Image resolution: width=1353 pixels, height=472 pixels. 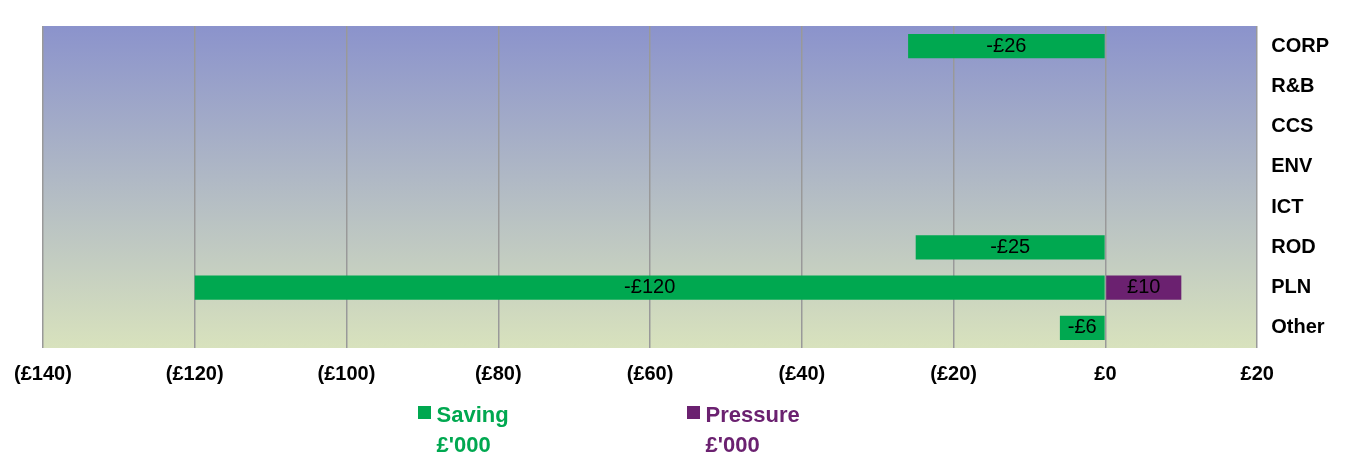 What do you see at coordinates (650, 372) in the screenshot?
I see `x-tick-label: (£60)` at bounding box center [650, 372].